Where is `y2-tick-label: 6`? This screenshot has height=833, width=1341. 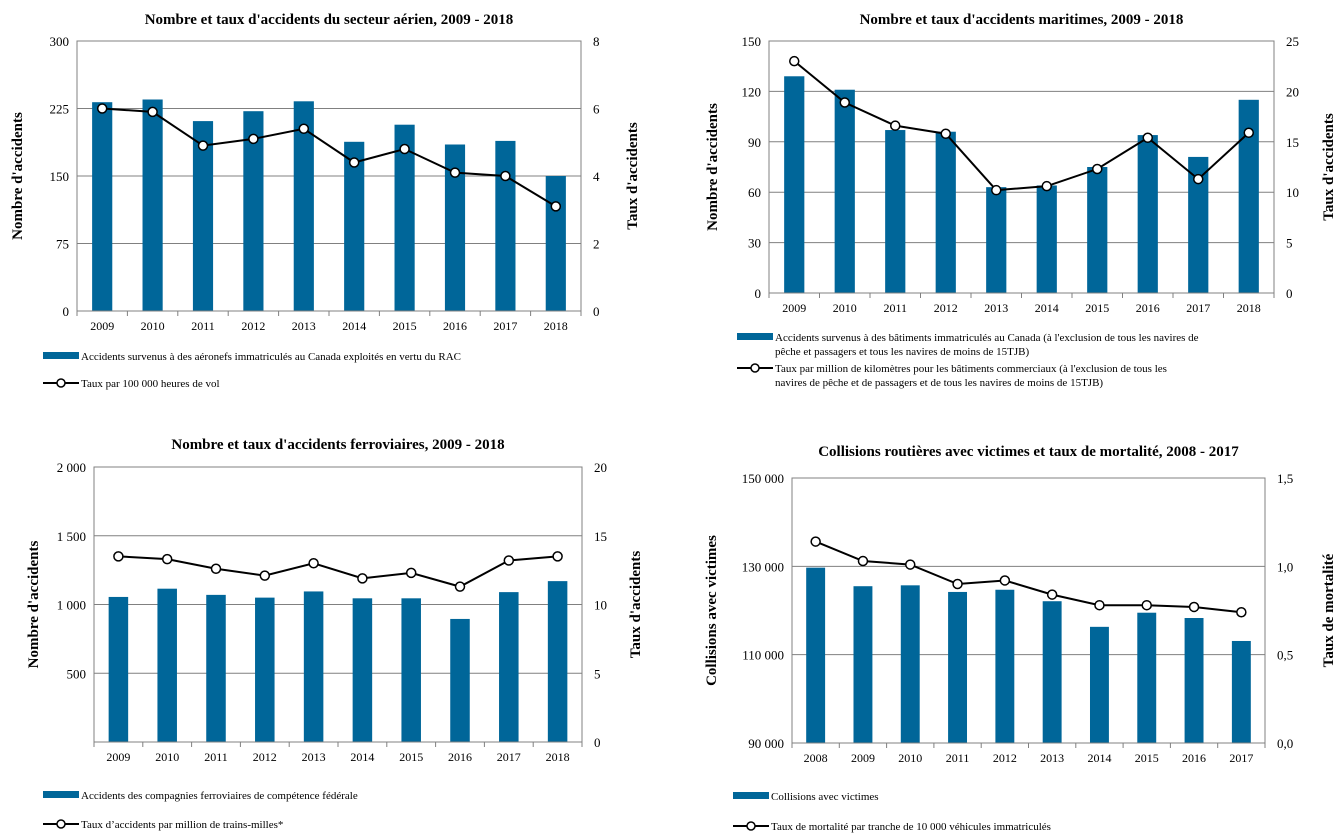
y2-tick-label: 6 is located at coordinates (596, 109).